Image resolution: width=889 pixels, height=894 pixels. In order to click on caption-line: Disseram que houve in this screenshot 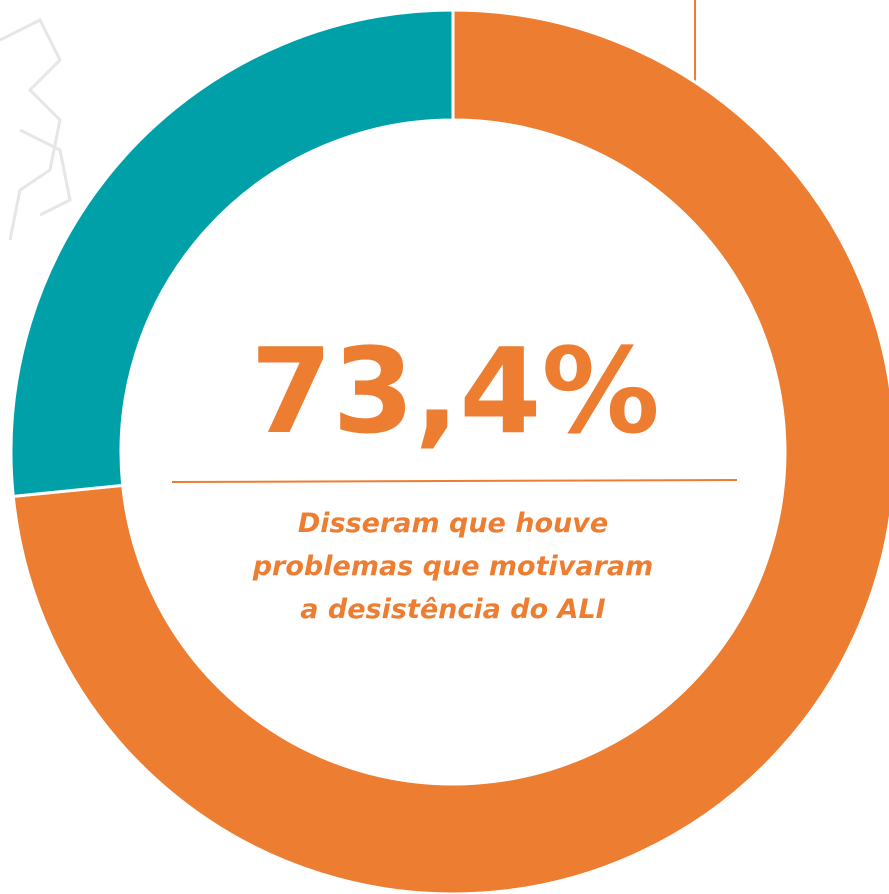, I will do `click(453, 523)`.